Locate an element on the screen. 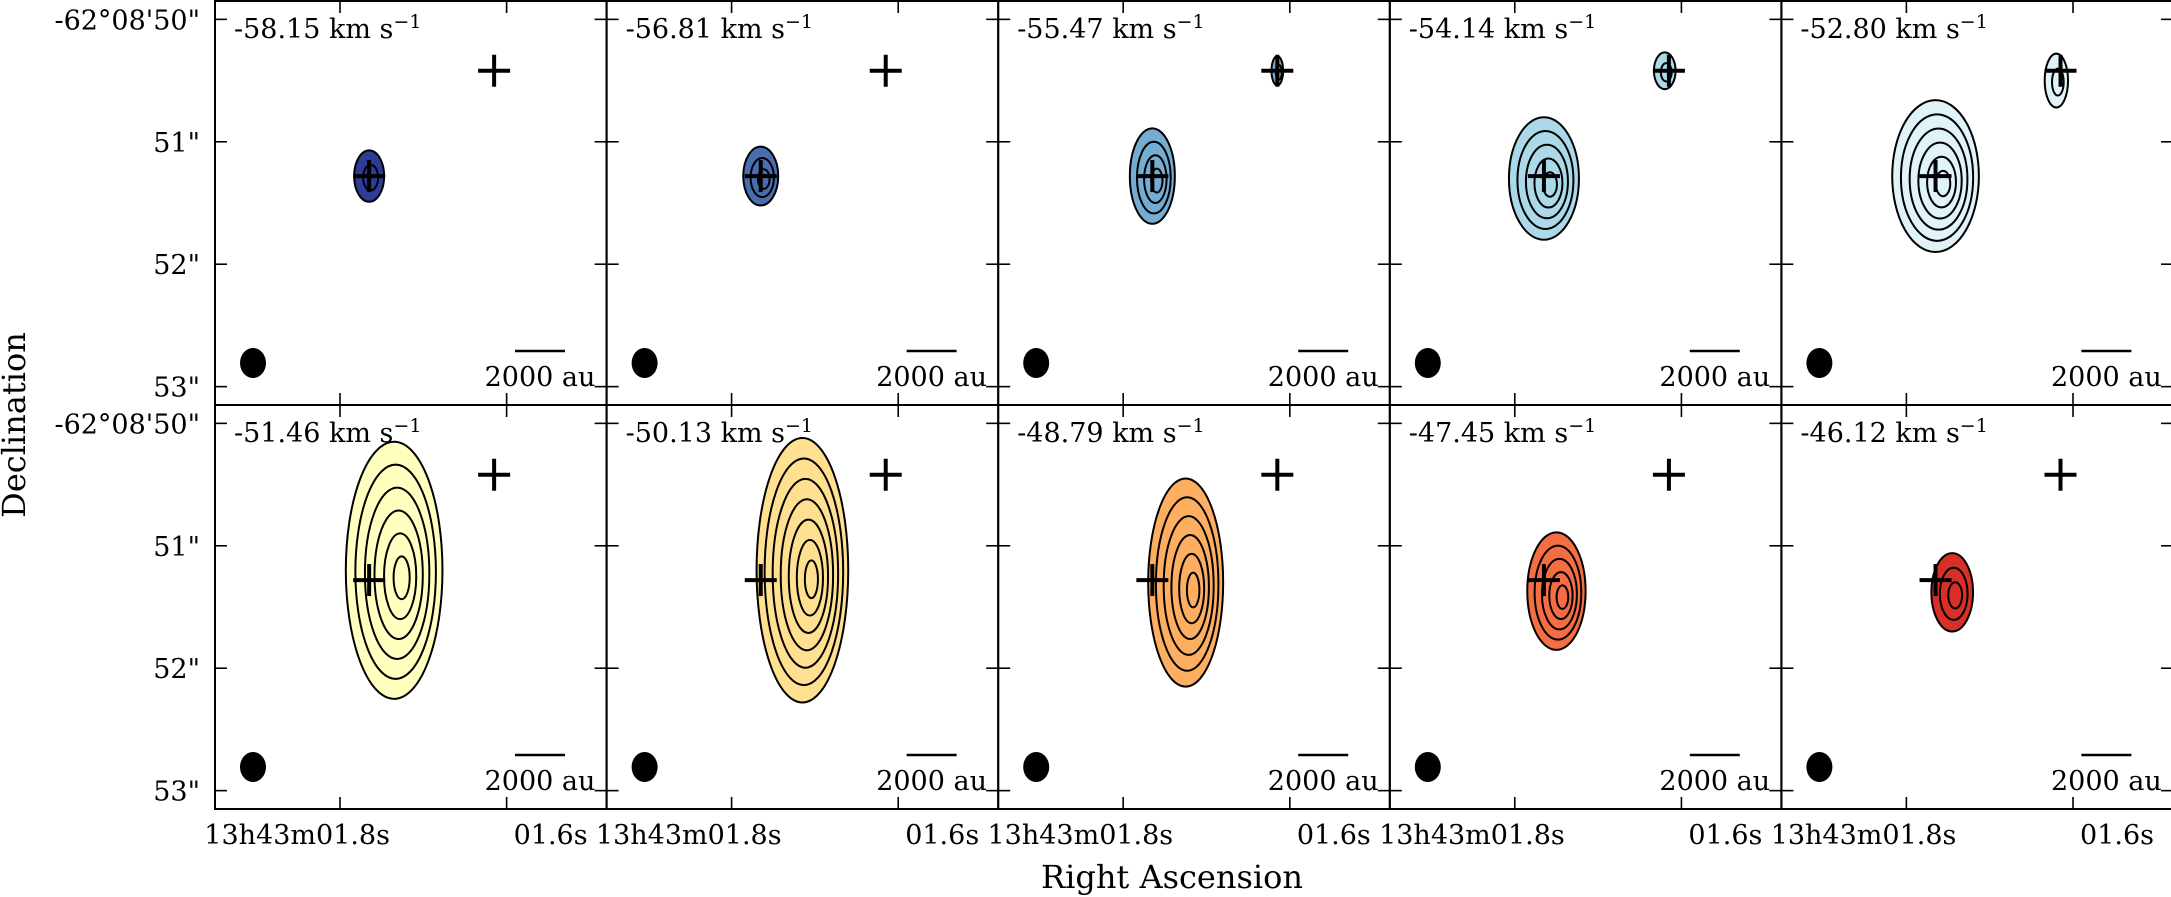 The image size is (2171, 897). channel-panel: 2000 au -46.12 km s−1 13h43m01.8s 01.6s is located at coordinates (1971, 627).